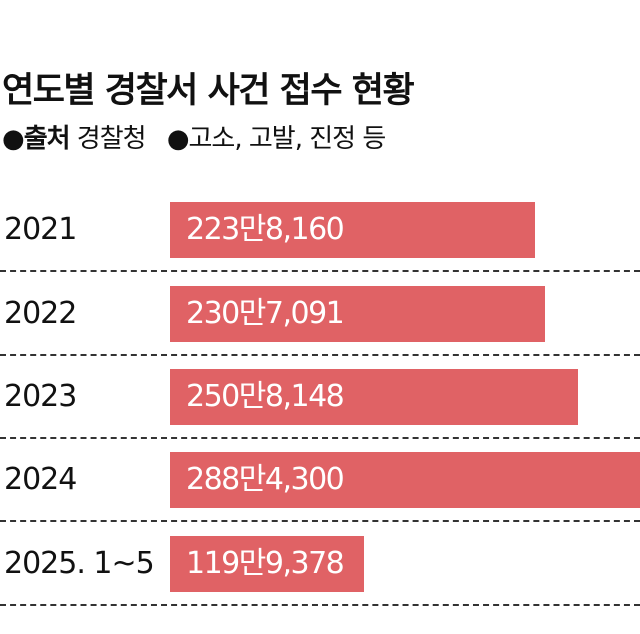 The image size is (640, 634). I want to click on bar: 223만8,160, so click(352, 230).